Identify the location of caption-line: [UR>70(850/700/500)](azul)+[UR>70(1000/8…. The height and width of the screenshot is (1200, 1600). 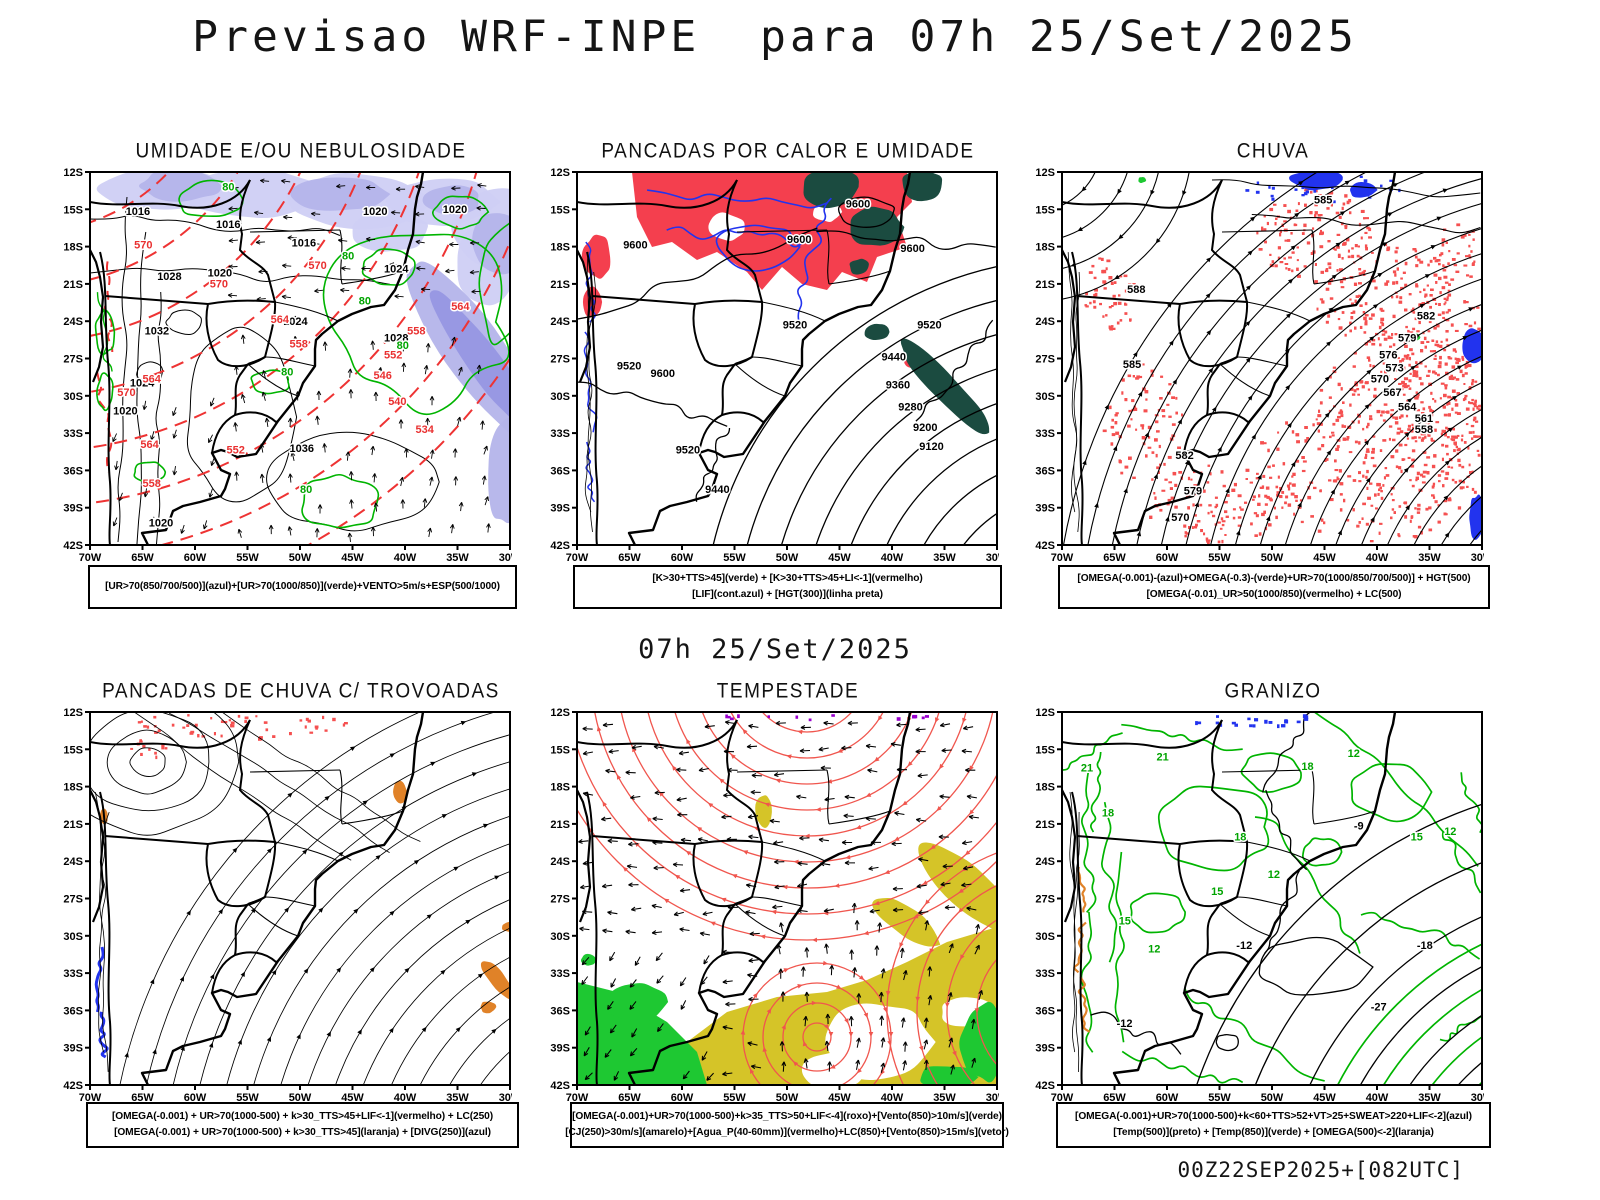
(302, 586).